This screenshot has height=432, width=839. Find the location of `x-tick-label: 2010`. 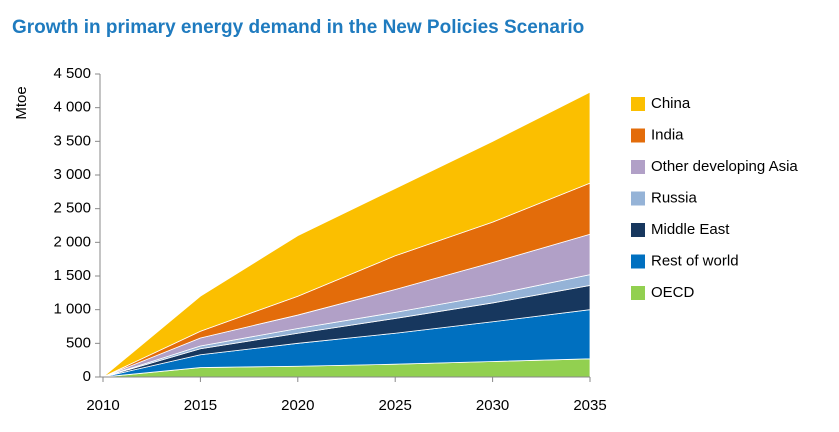

x-tick-label: 2010 is located at coordinates (102, 405).